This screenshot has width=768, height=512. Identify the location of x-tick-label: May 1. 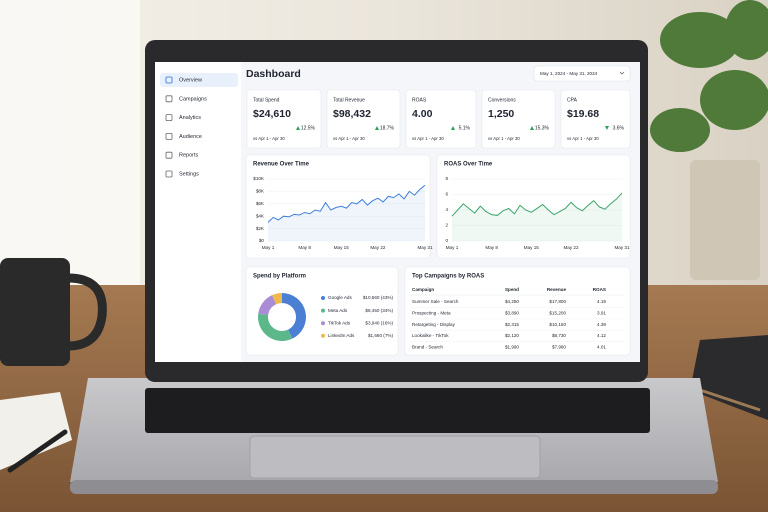
(452, 247).